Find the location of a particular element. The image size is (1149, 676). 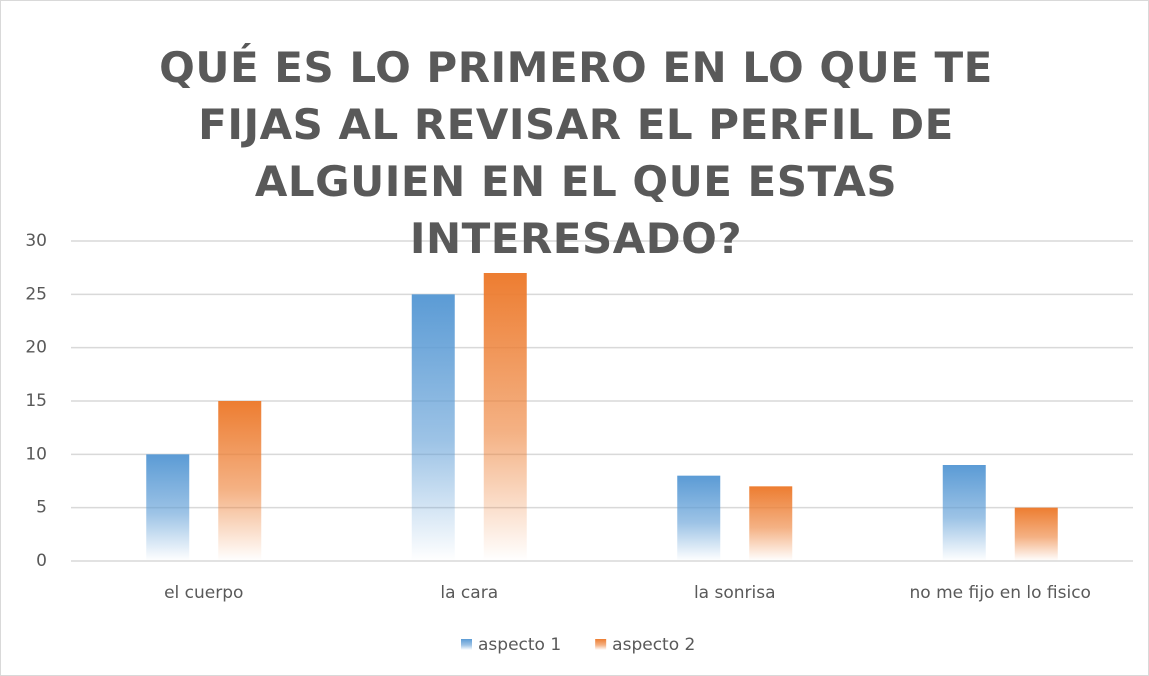

y-tick-label: 5 is located at coordinates (41, 508).